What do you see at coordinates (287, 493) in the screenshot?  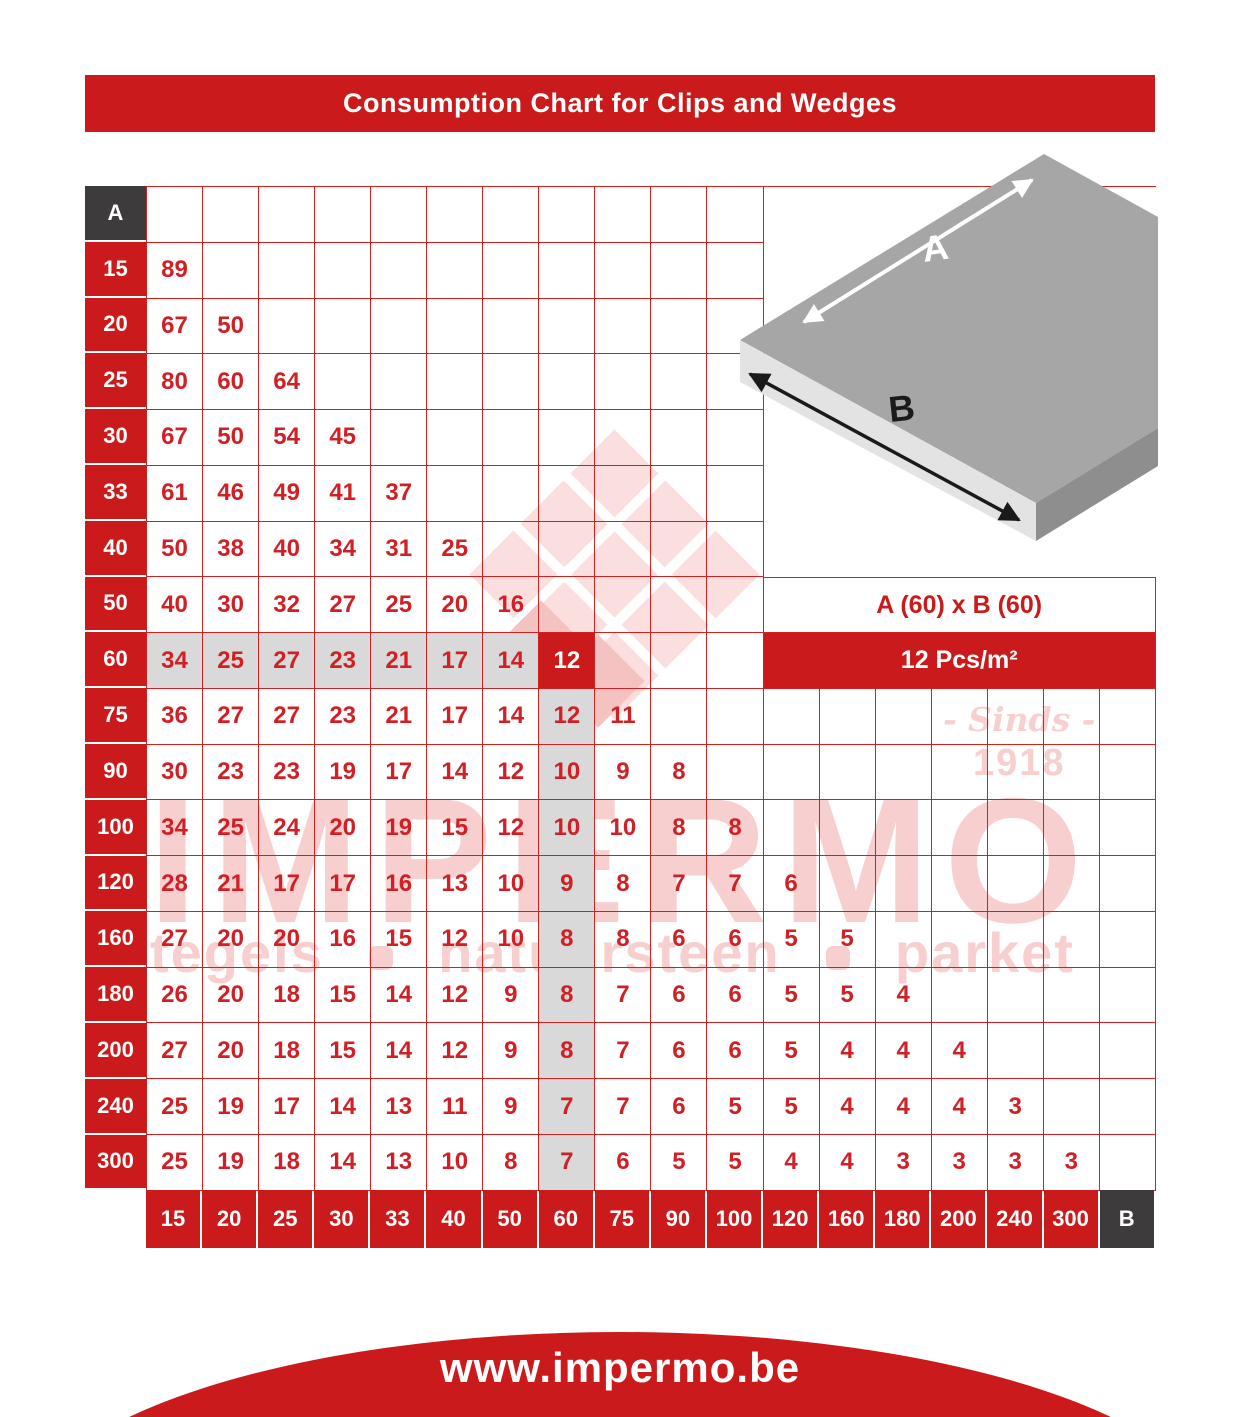 I see `grid-cell: 49` at bounding box center [287, 493].